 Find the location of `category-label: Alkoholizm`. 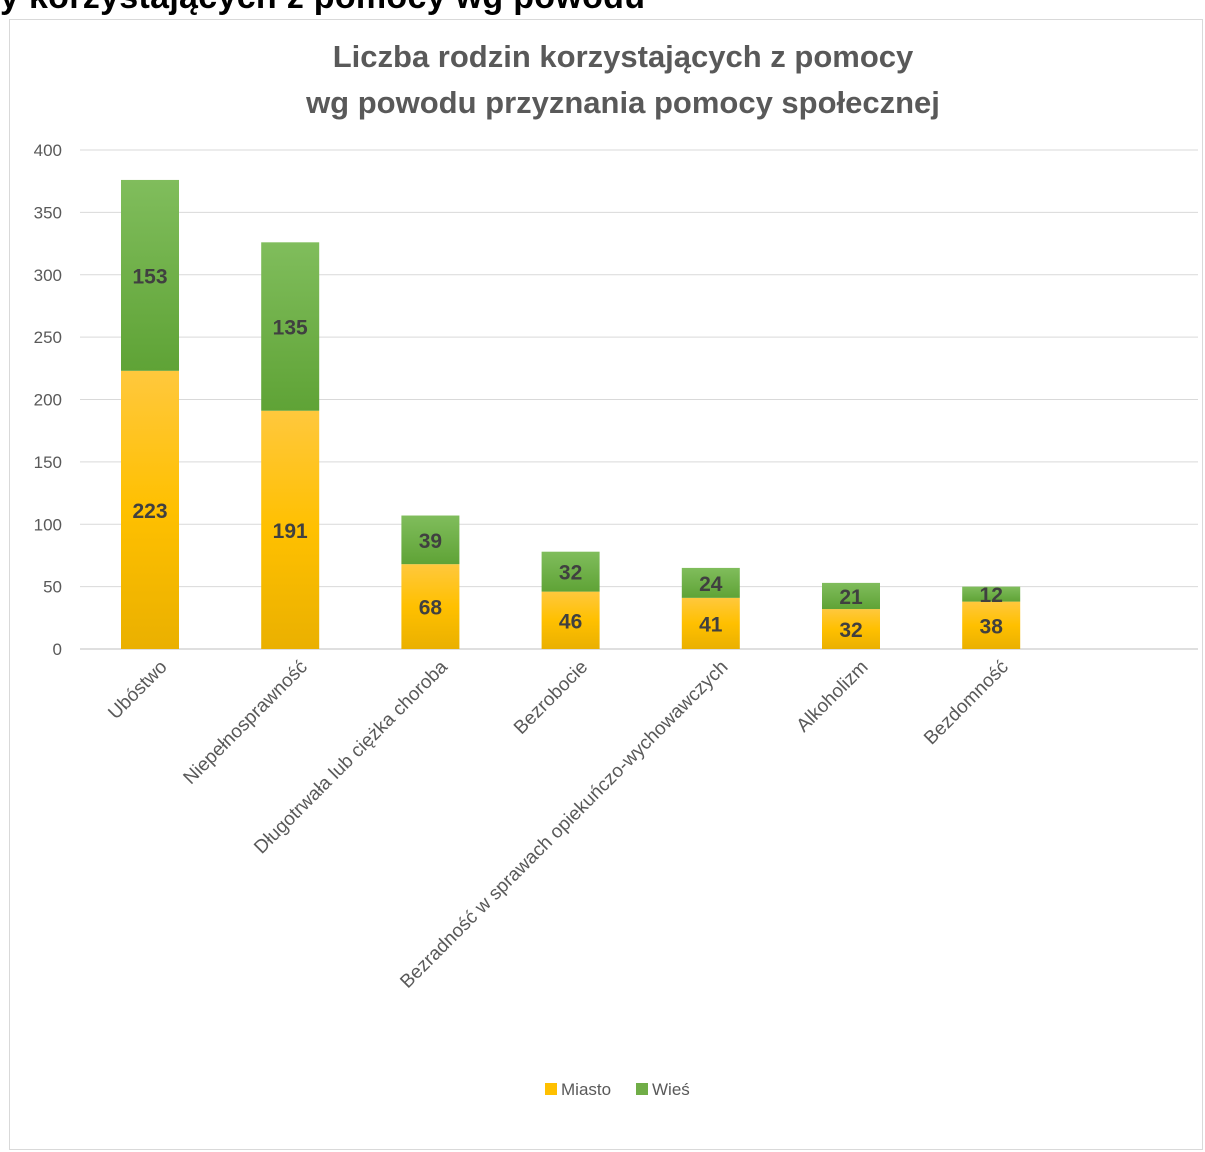

category-label: Alkoholizm is located at coordinates (833, 697).